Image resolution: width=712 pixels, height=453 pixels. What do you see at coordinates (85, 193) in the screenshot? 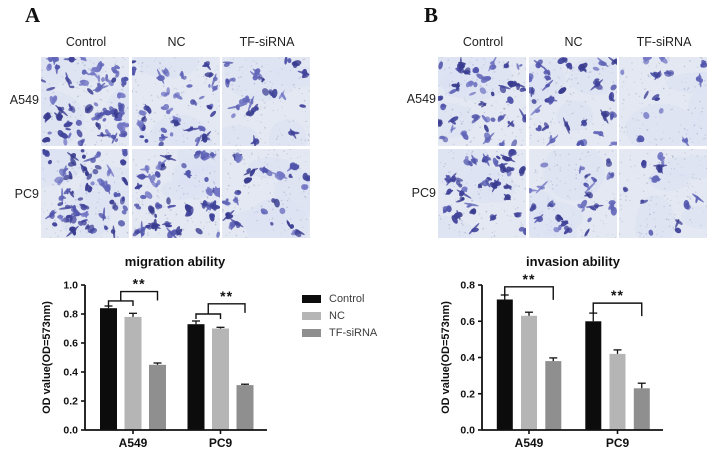
I see `micrograph-a-pc9-control` at bounding box center [85, 193].